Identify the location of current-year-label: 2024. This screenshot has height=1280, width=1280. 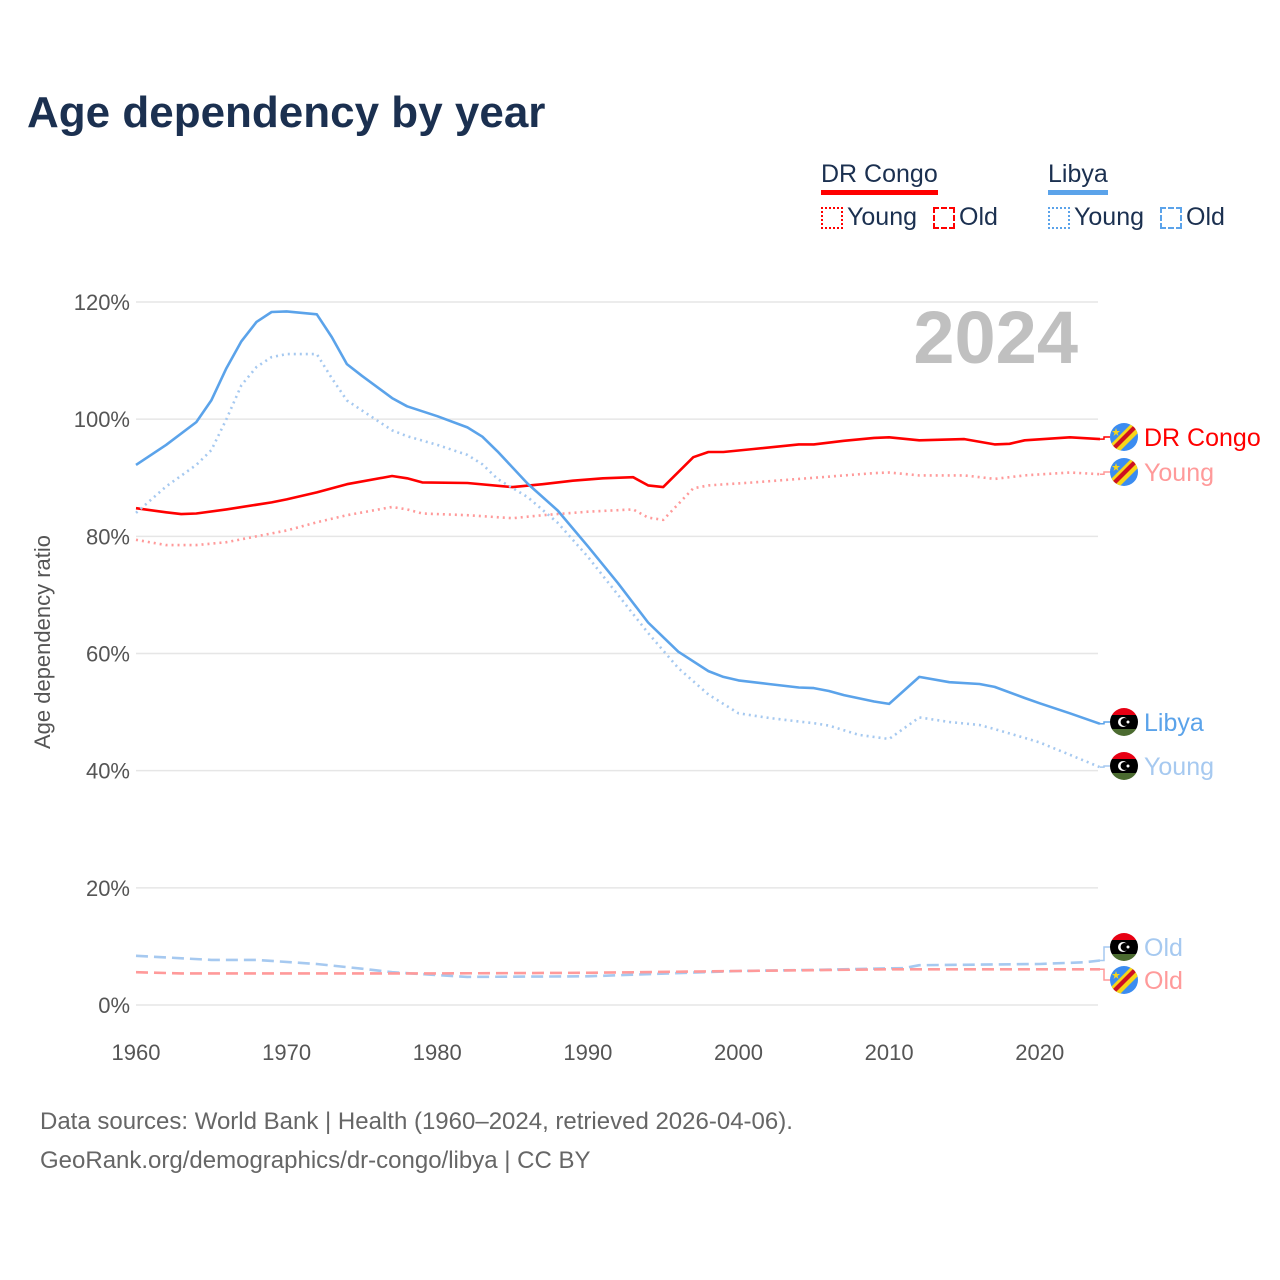
(995, 337).